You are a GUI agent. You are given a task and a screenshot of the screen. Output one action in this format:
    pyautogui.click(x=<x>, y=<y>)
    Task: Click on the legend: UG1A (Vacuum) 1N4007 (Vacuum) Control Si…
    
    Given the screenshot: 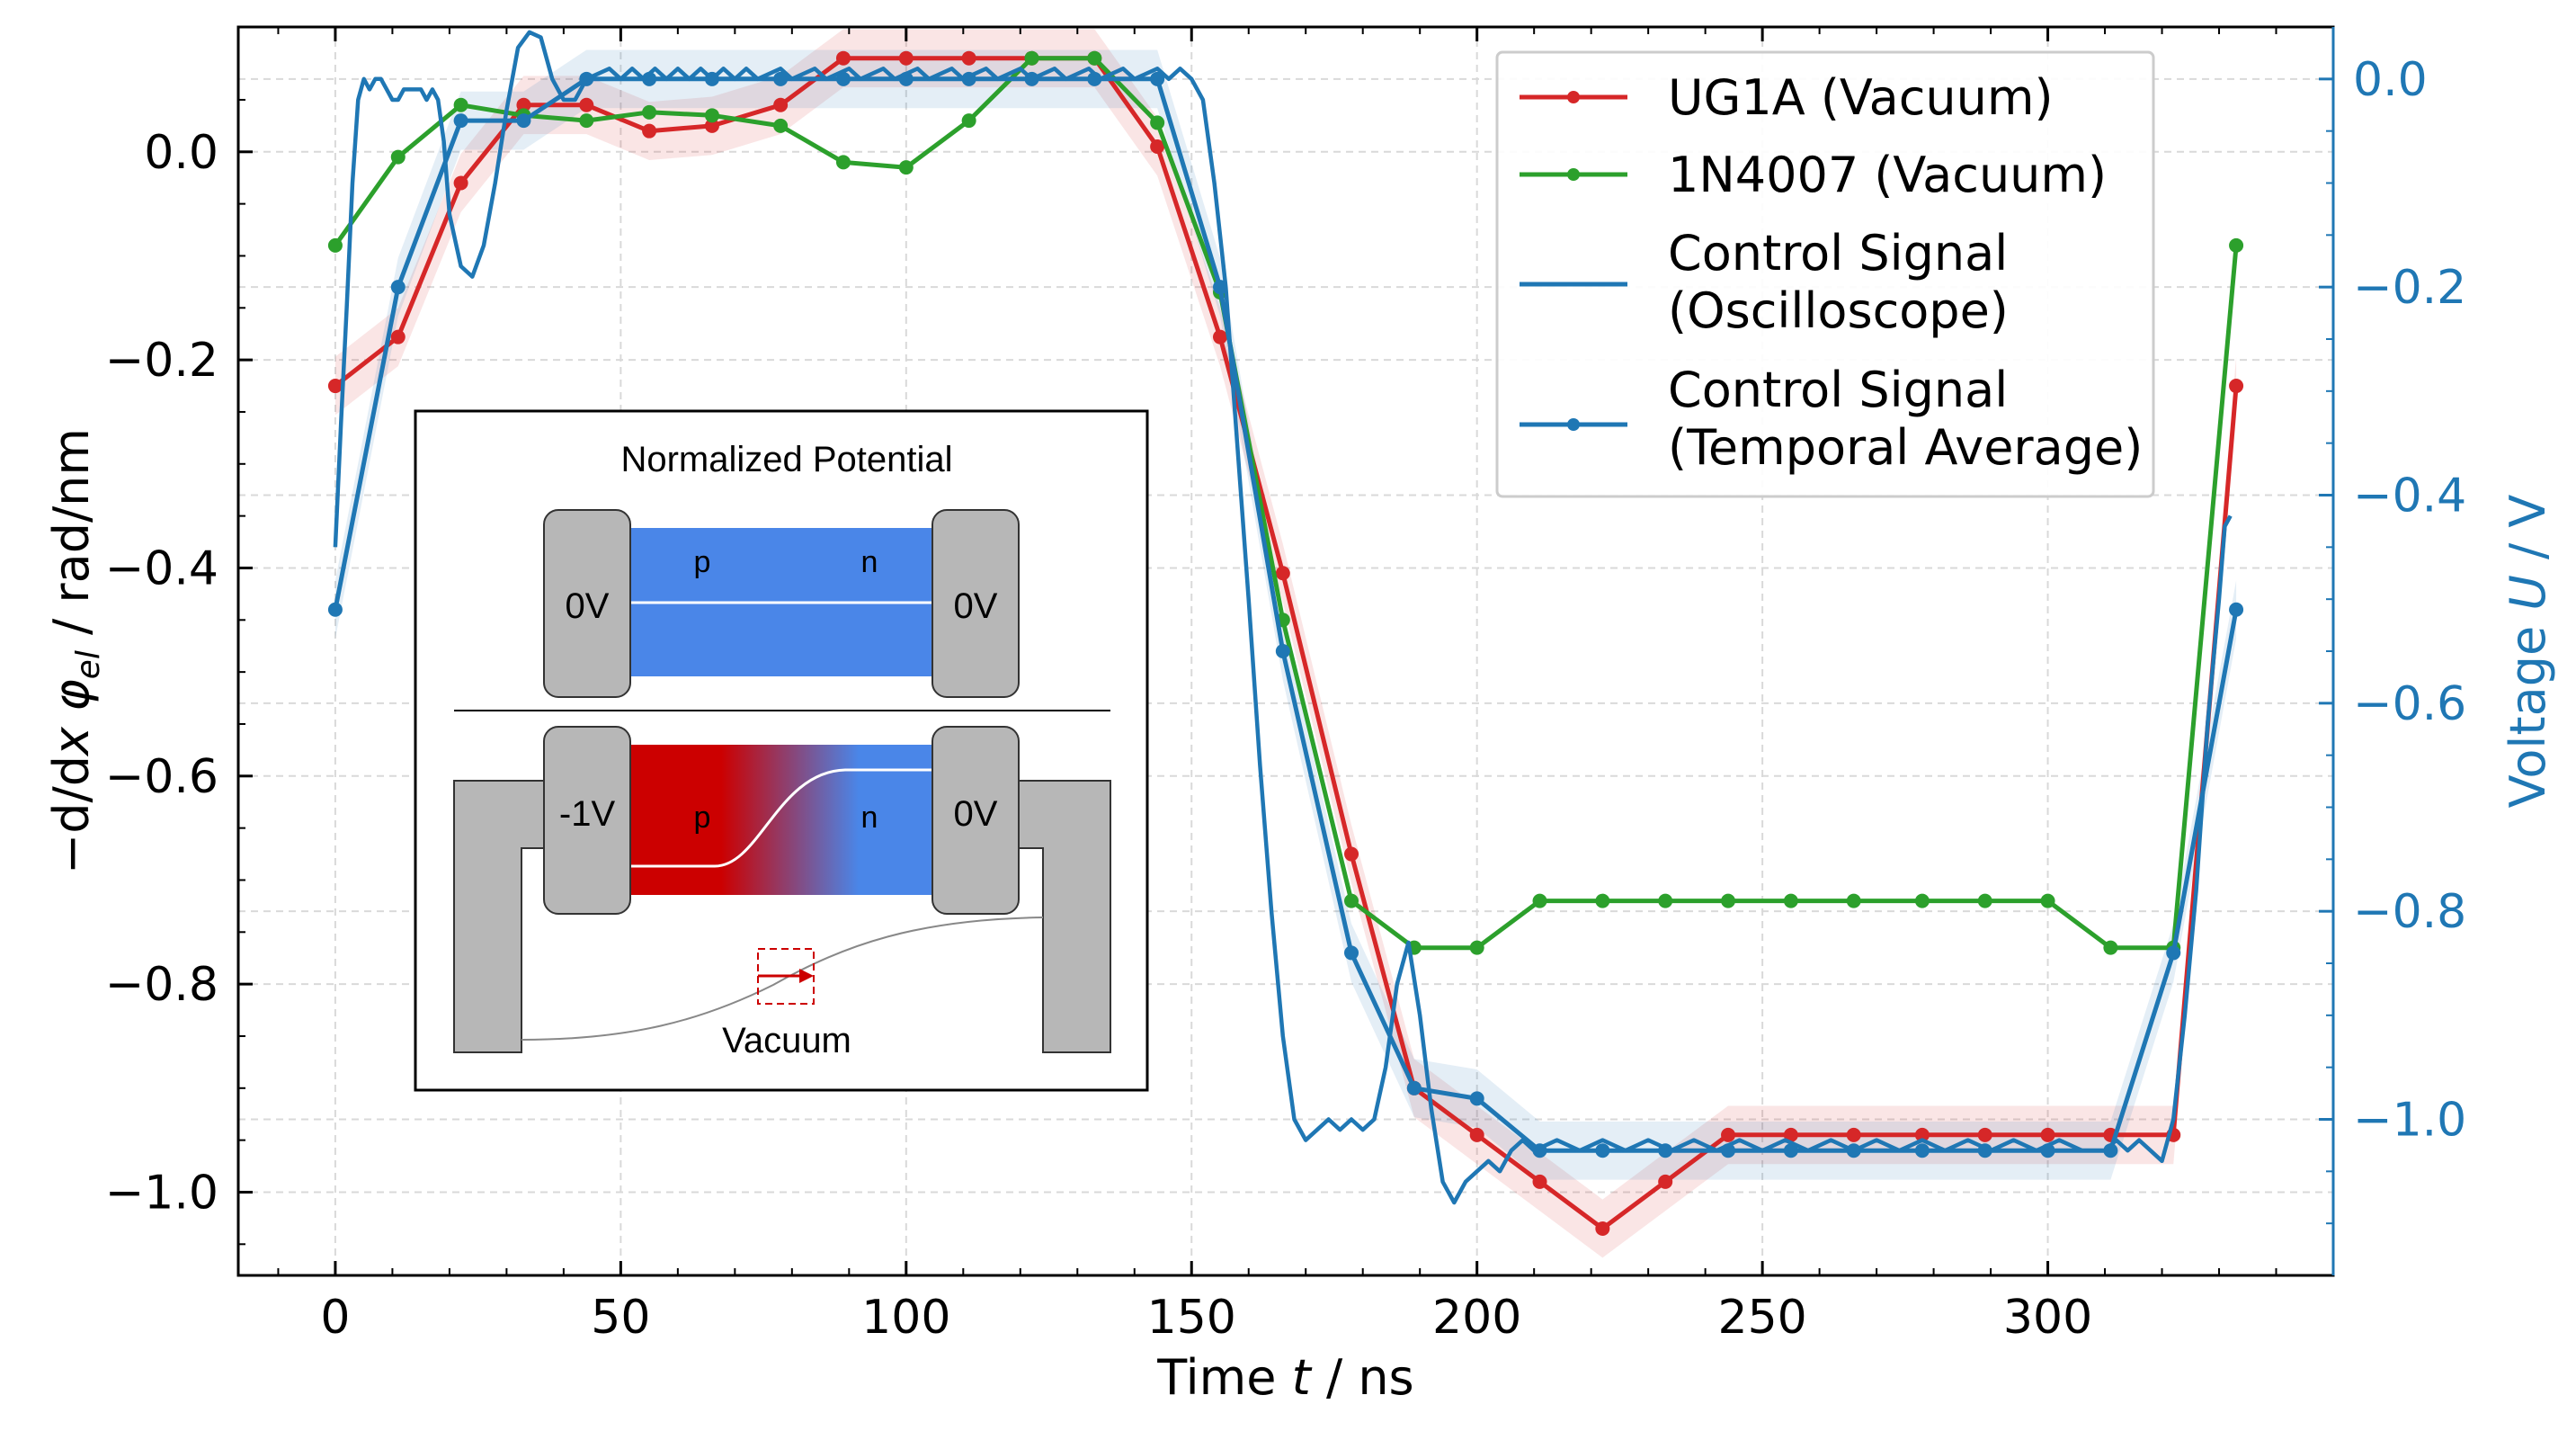 What is the action you would take?
    pyautogui.click(x=1825, y=274)
    